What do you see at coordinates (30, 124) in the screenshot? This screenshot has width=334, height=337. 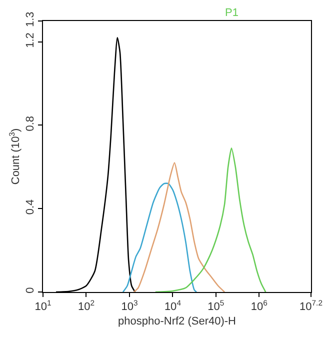 I see `y-tick-label: 0.8` at bounding box center [30, 124].